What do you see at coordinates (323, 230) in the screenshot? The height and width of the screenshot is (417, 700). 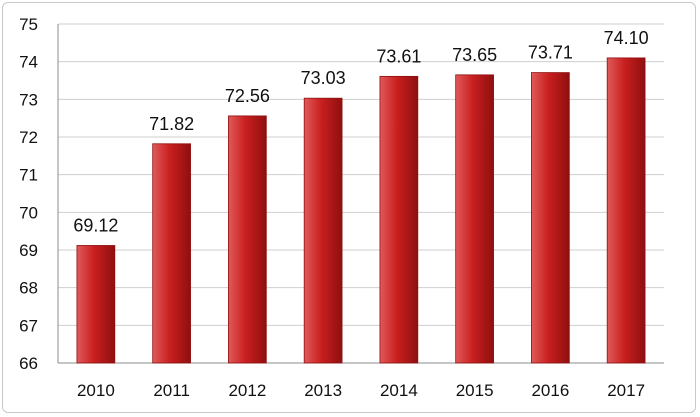 I see `bar-2013` at bounding box center [323, 230].